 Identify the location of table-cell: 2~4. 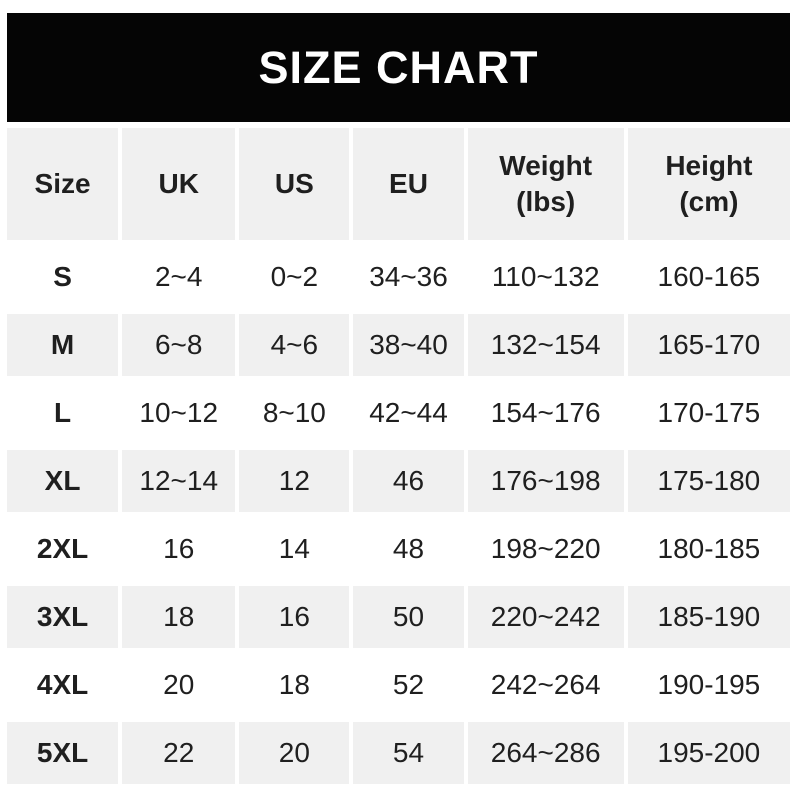
(179, 277).